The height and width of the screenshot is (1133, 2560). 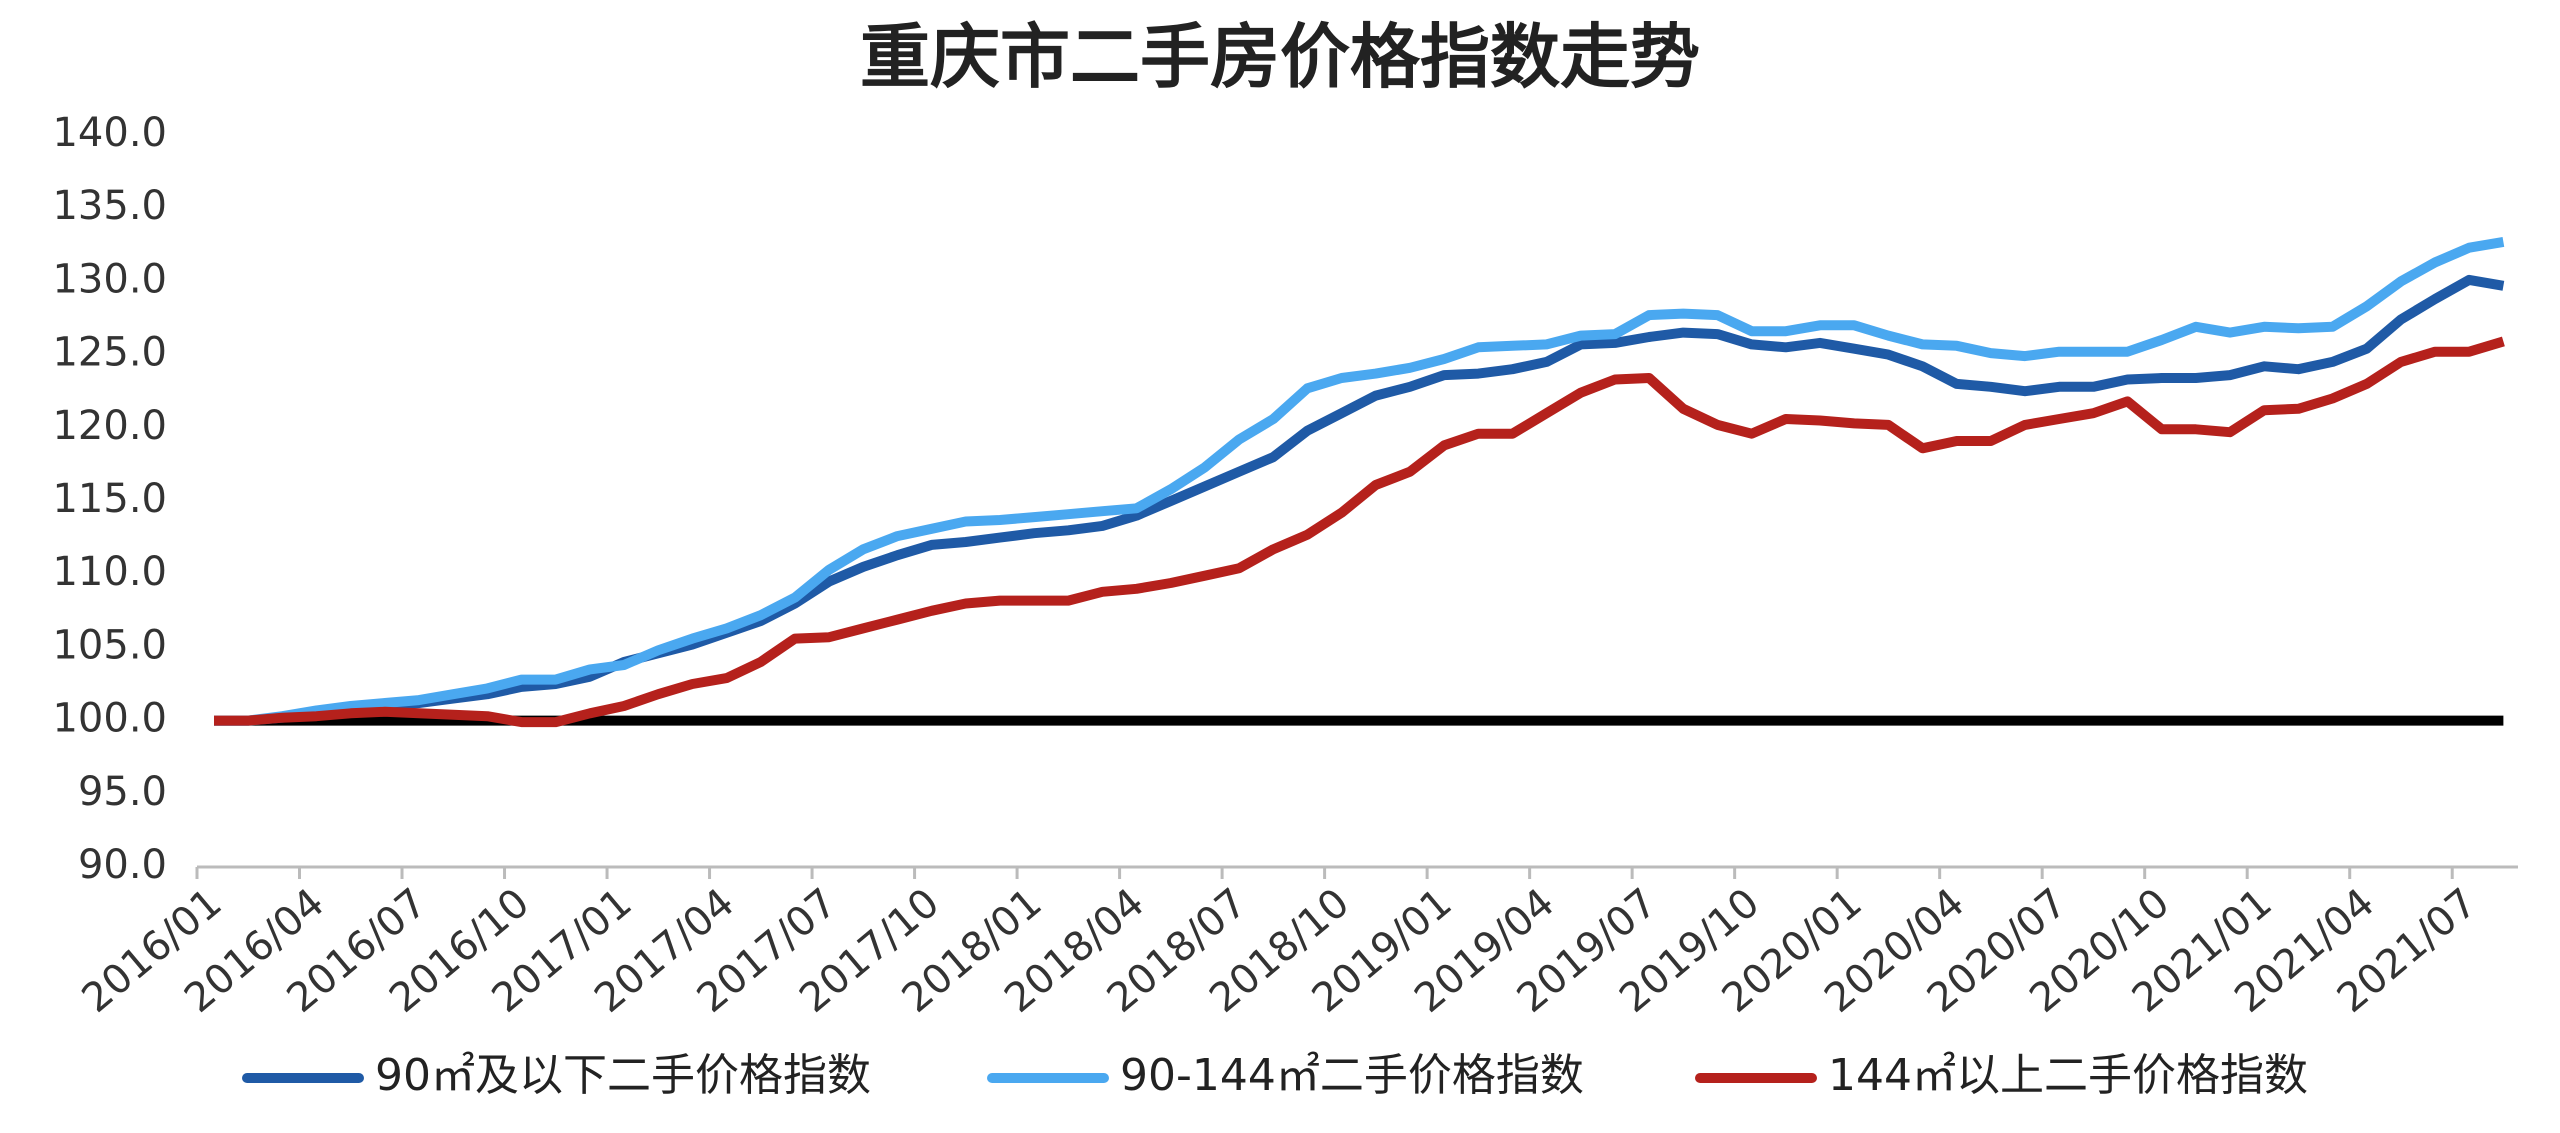 I want to click on y-tick-label: 110.0, so click(x=109, y=572).